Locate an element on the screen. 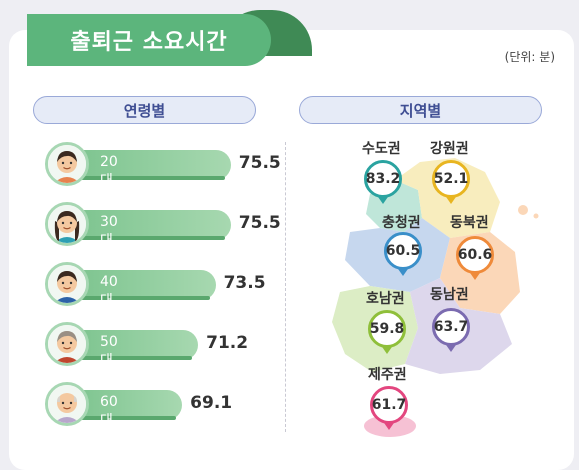  age-category-label: 40대 is located at coordinates (109, 291).